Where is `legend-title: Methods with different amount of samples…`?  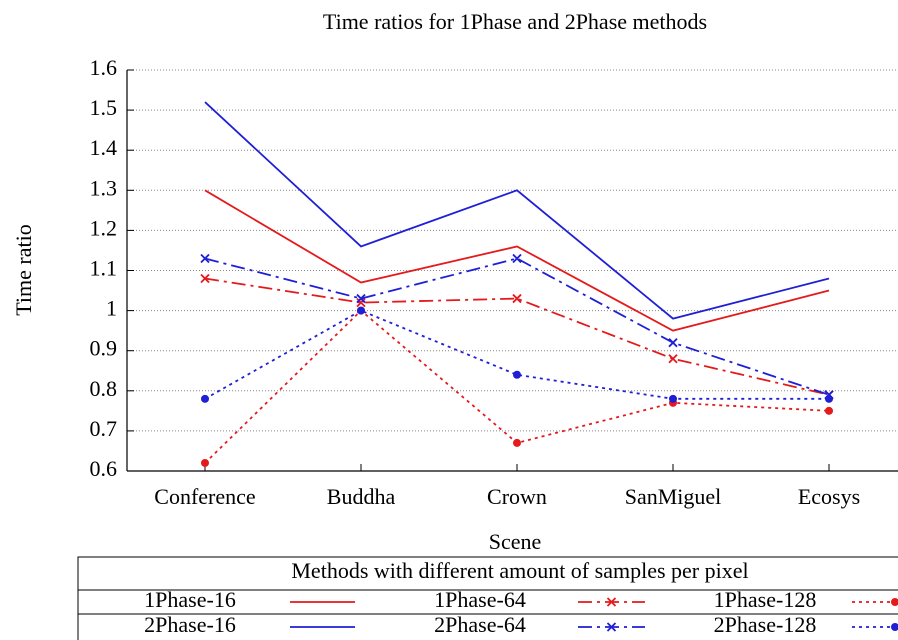
legend-title: Methods with different amount of samples… is located at coordinates (519, 570).